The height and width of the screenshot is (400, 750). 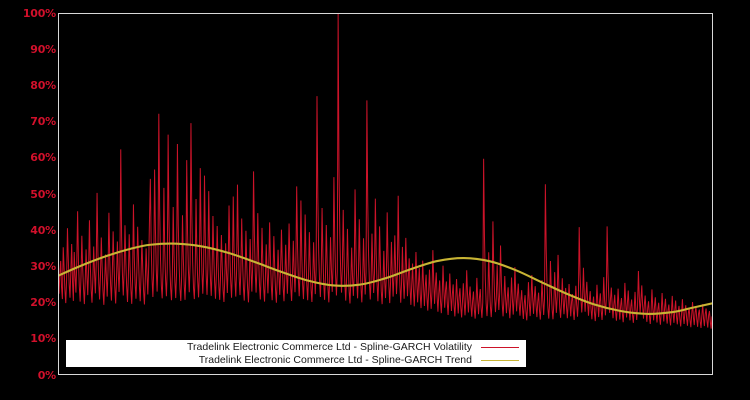 I want to click on y-axis-label: 90%, so click(x=43, y=49).